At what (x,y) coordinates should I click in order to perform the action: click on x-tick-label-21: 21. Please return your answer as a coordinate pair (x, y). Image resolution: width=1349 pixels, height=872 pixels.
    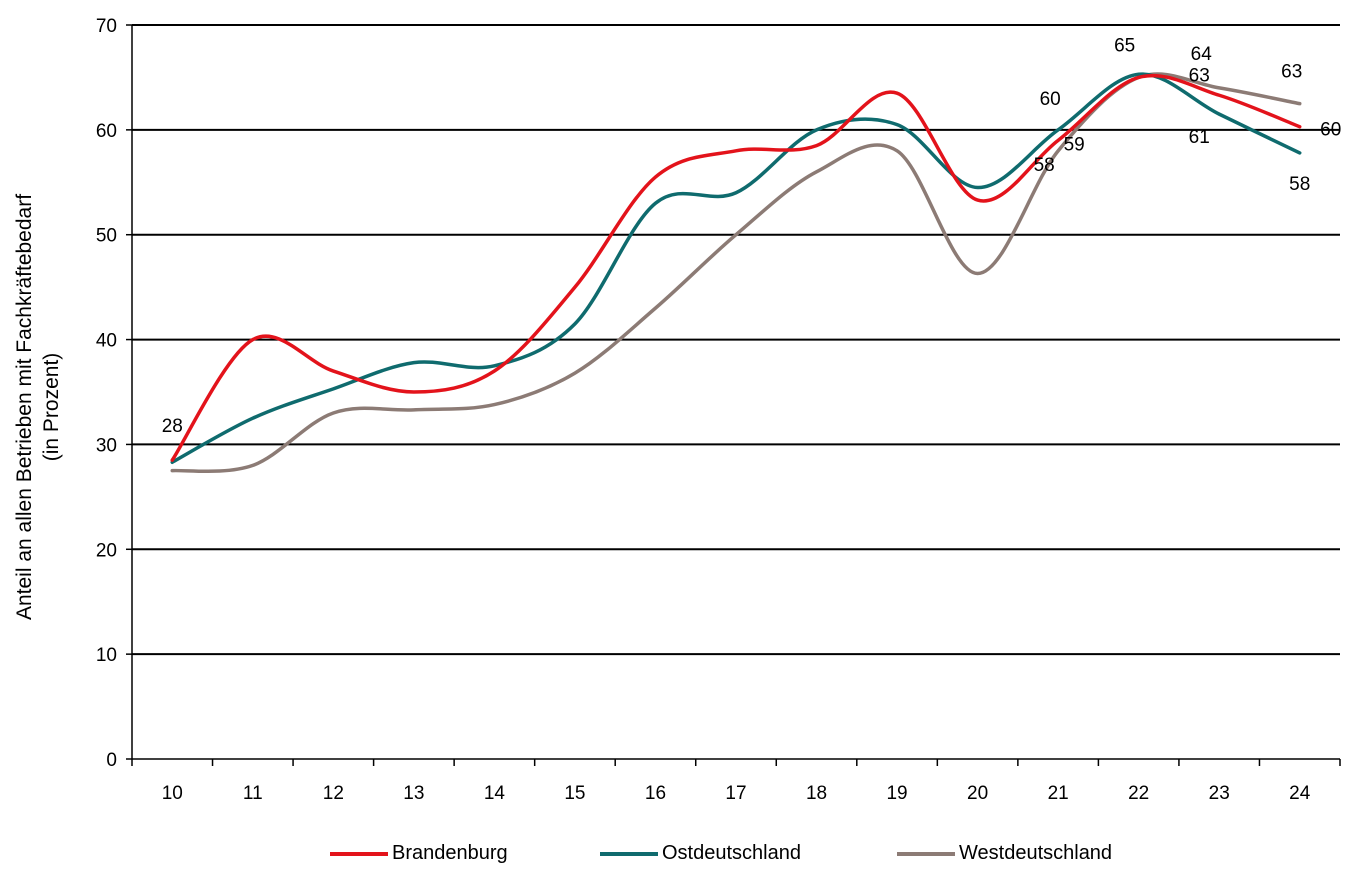
    Looking at the image, I should click on (1058, 793).